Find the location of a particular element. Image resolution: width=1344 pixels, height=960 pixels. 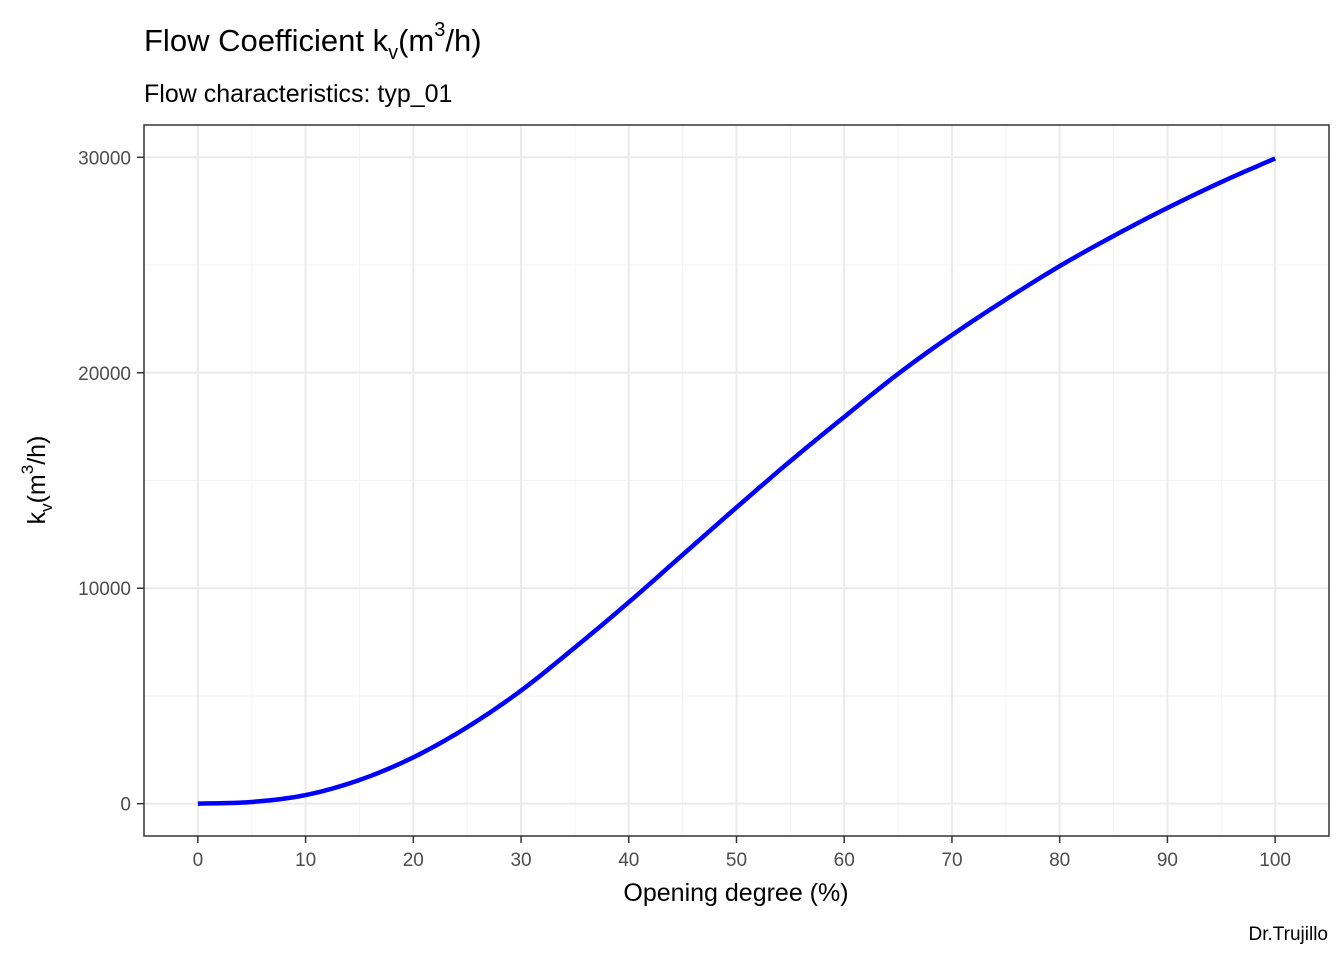

x-tick-label: 100 is located at coordinates (1275, 860).